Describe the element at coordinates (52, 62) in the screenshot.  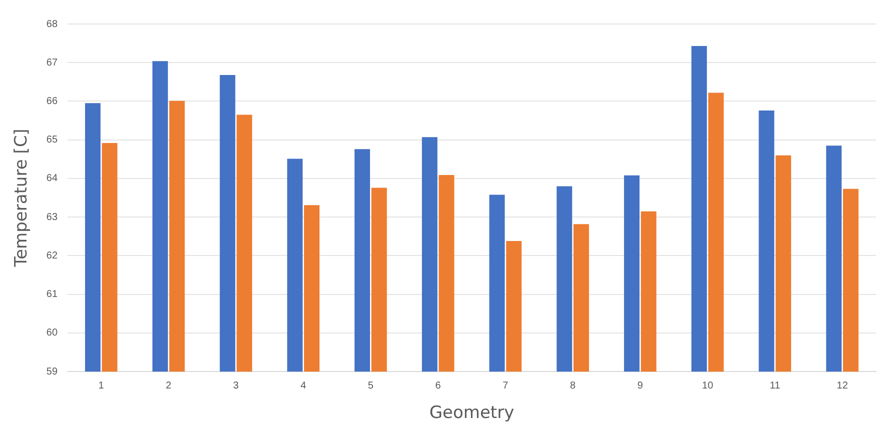
I see `y-tick-label: 67` at that location.